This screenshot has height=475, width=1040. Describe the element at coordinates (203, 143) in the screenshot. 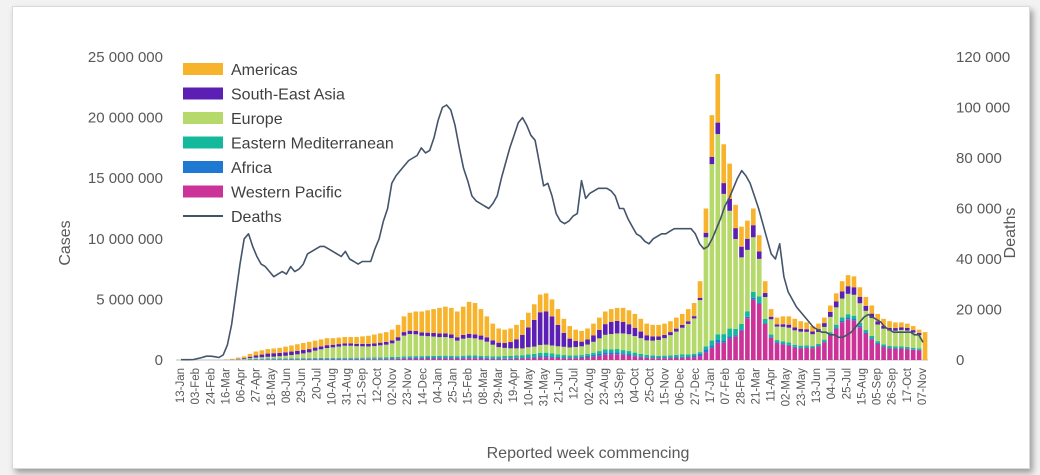

I see `legend-swatch-eastern-mediterranean` at that location.